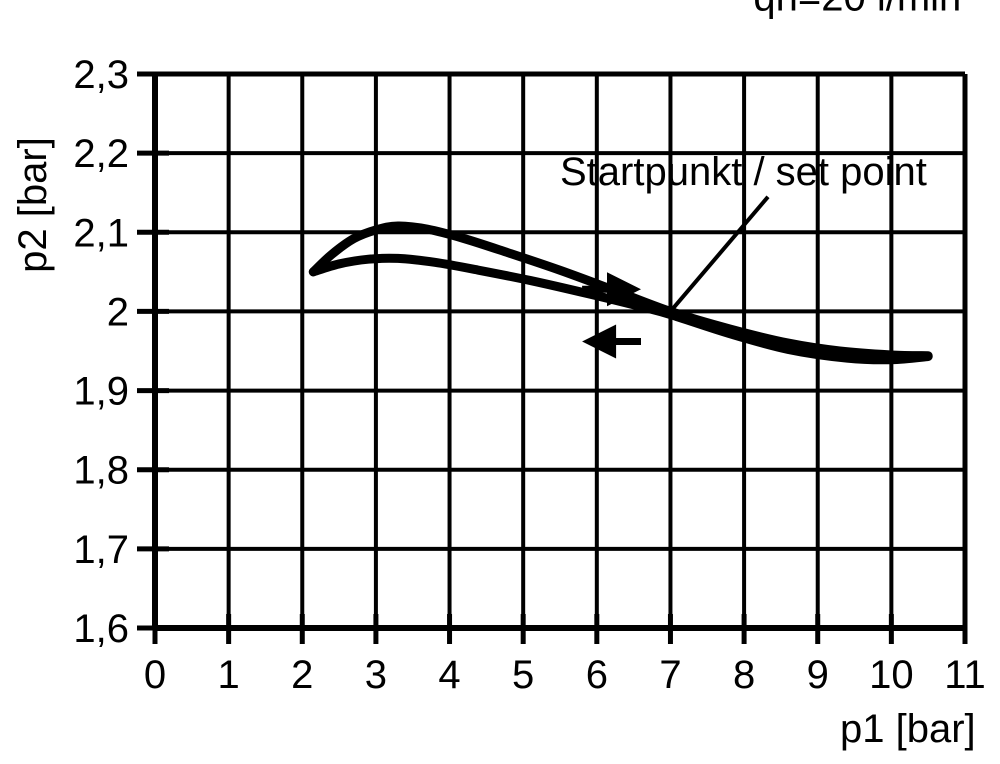 The image size is (1000, 764). What do you see at coordinates (376, 675) in the screenshot?
I see `x-tick-label-3: 3` at bounding box center [376, 675].